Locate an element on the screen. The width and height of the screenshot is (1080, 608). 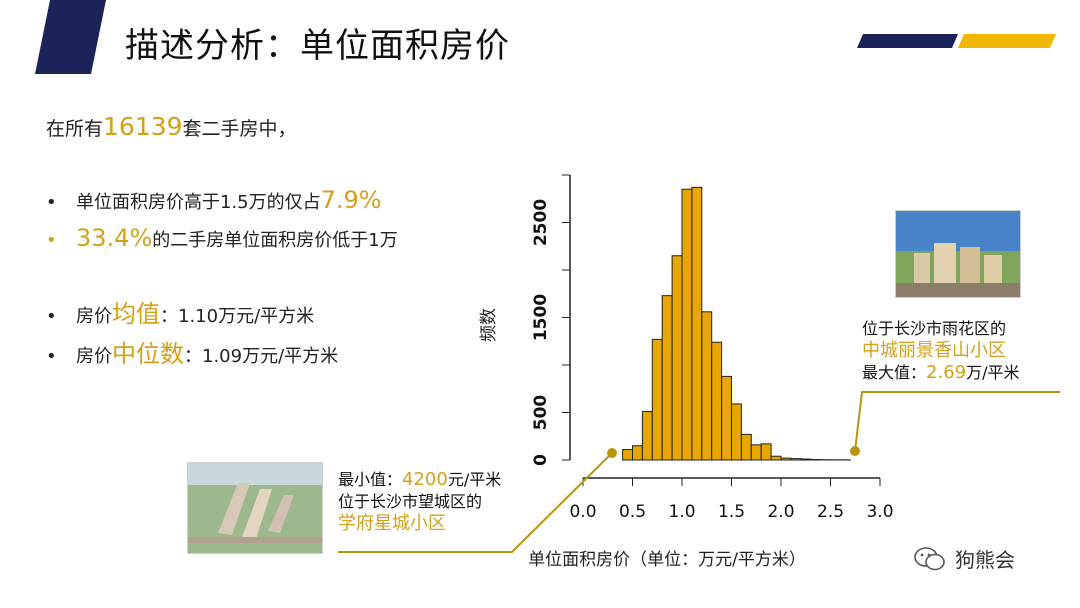
bars-group is located at coordinates (736, 323).